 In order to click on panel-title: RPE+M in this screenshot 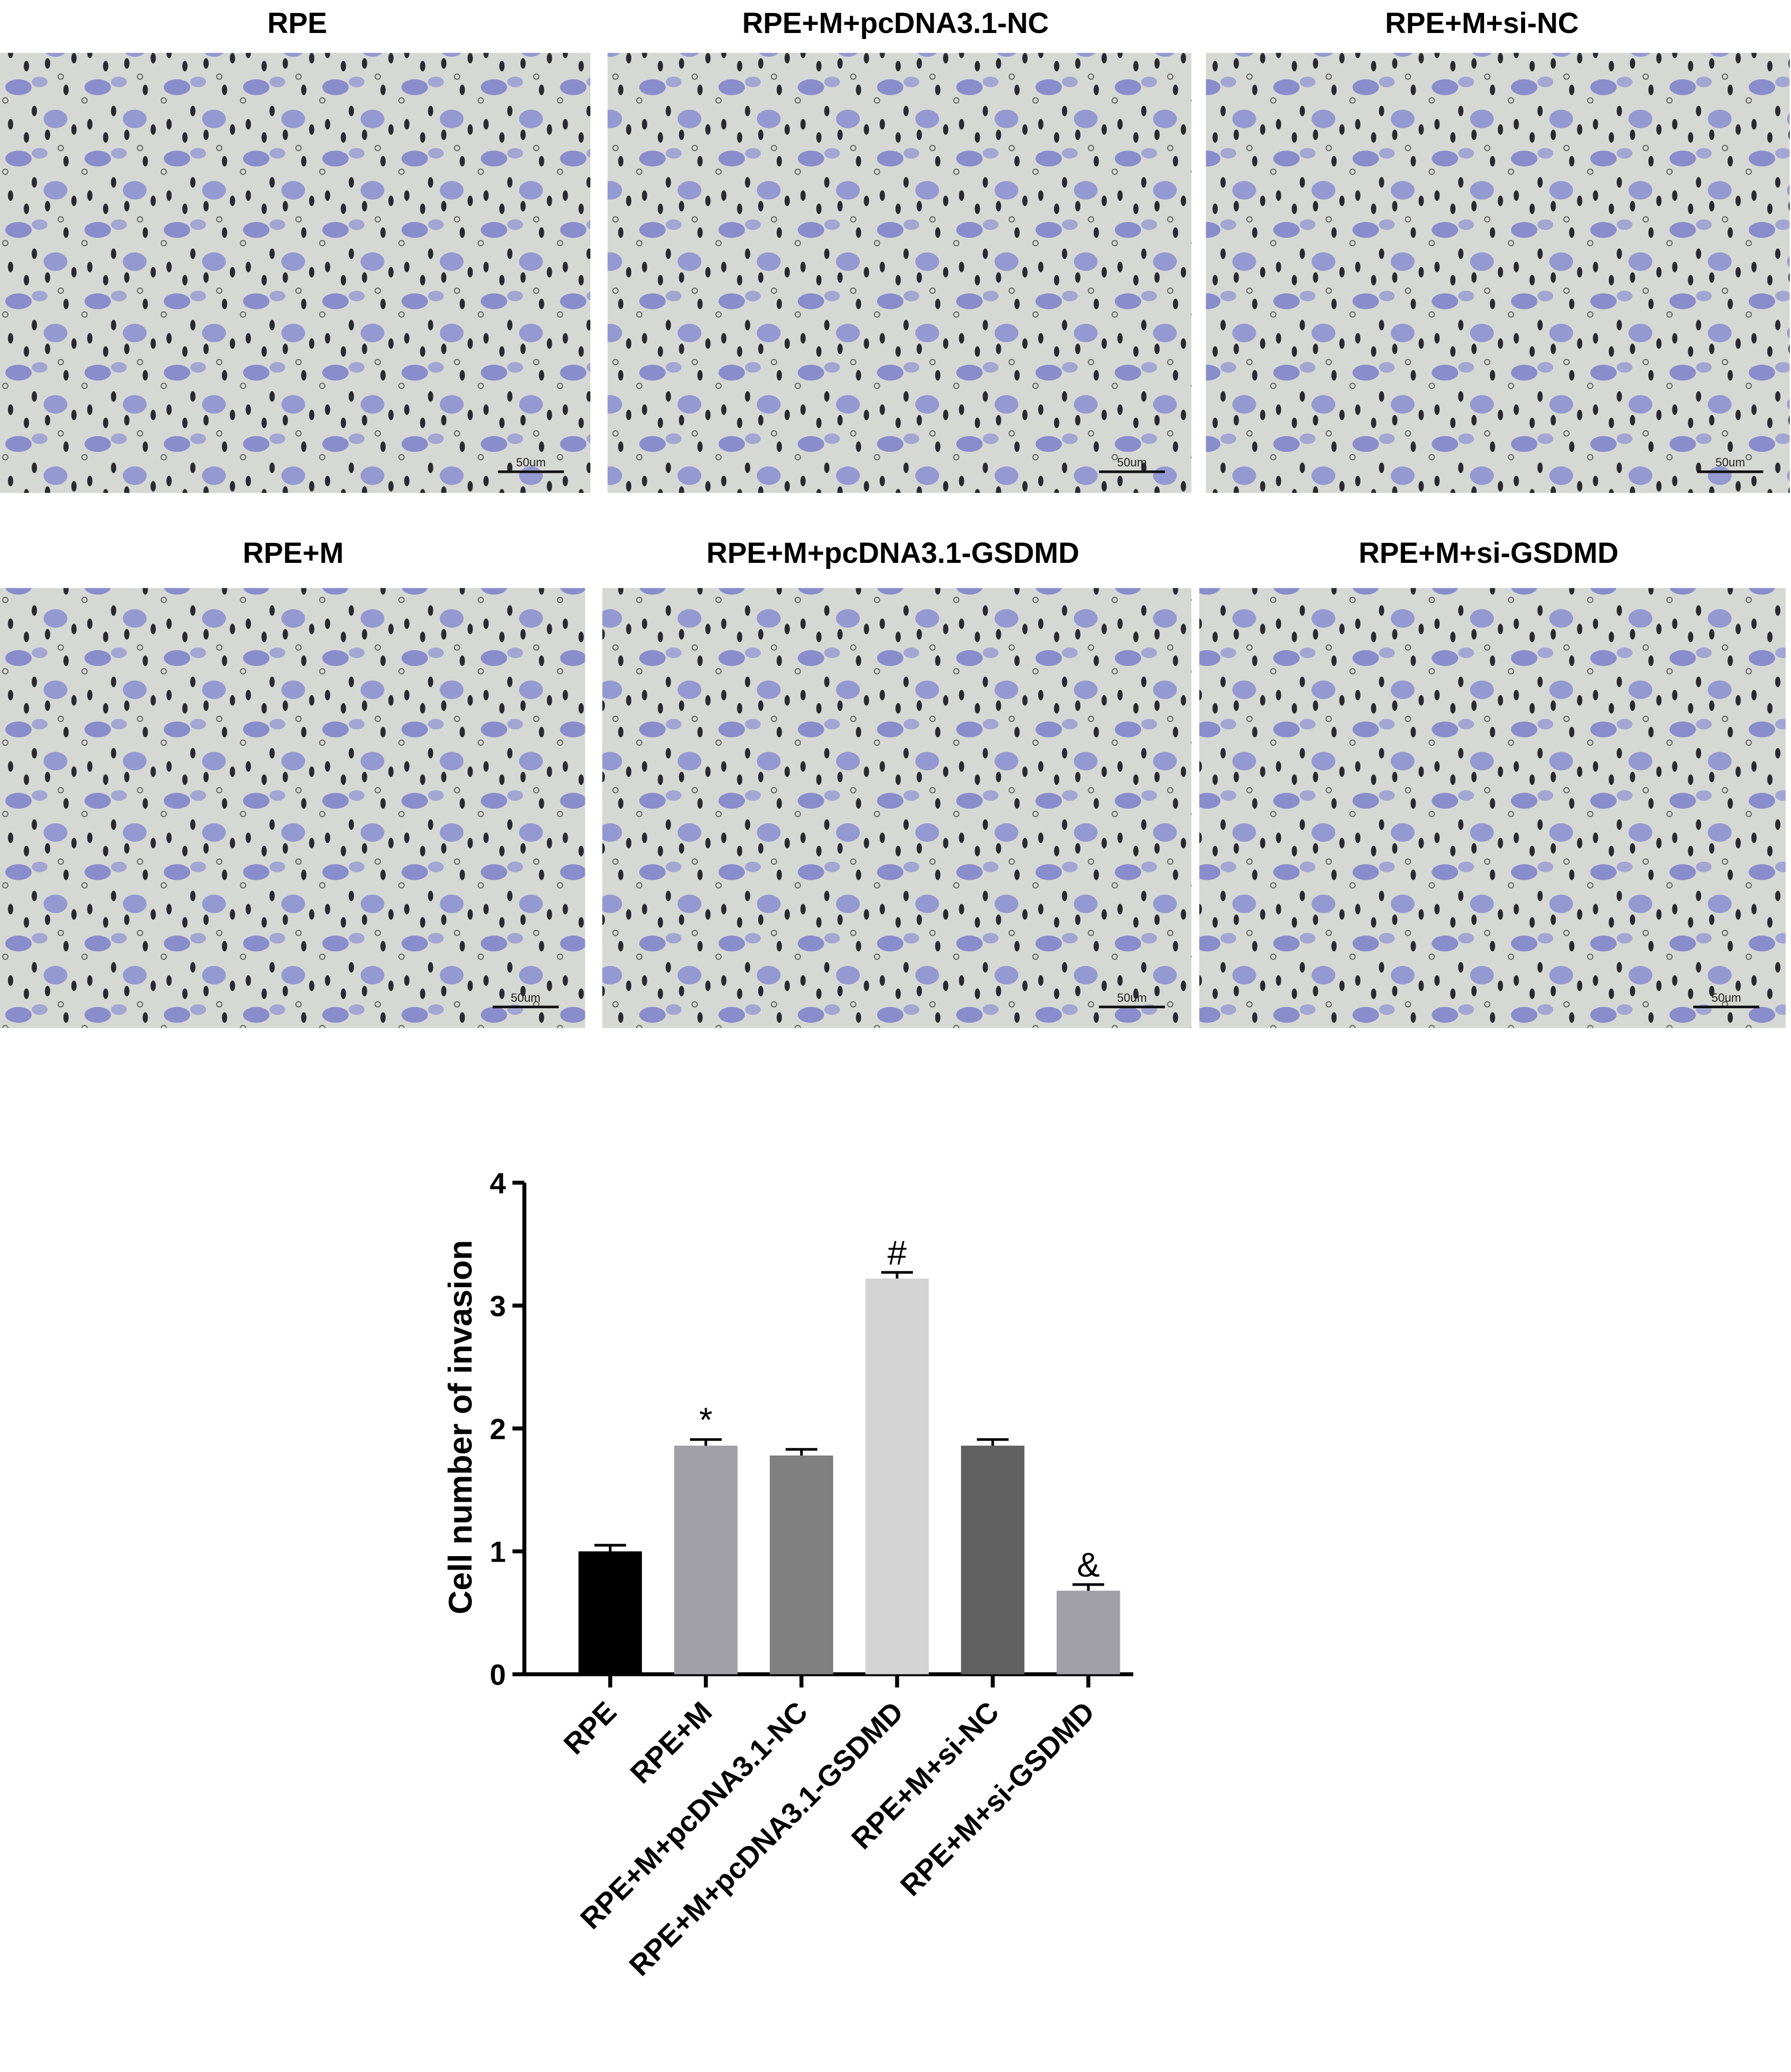, I will do `click(293, 553)`.